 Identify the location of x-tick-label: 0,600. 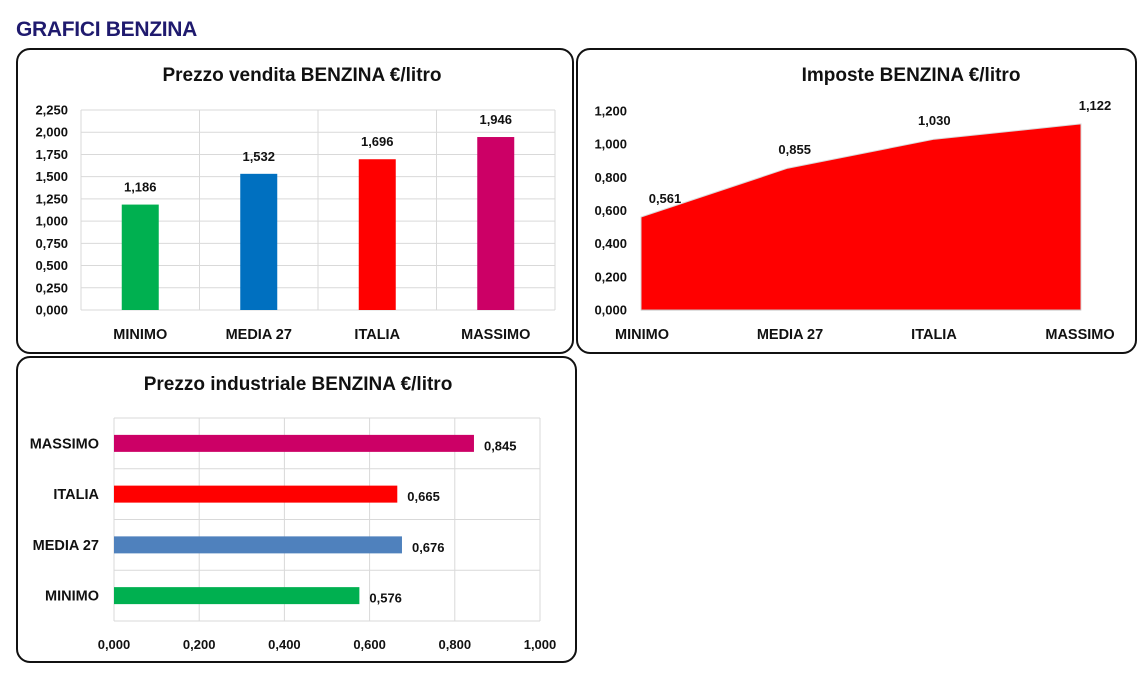
(369, 644).